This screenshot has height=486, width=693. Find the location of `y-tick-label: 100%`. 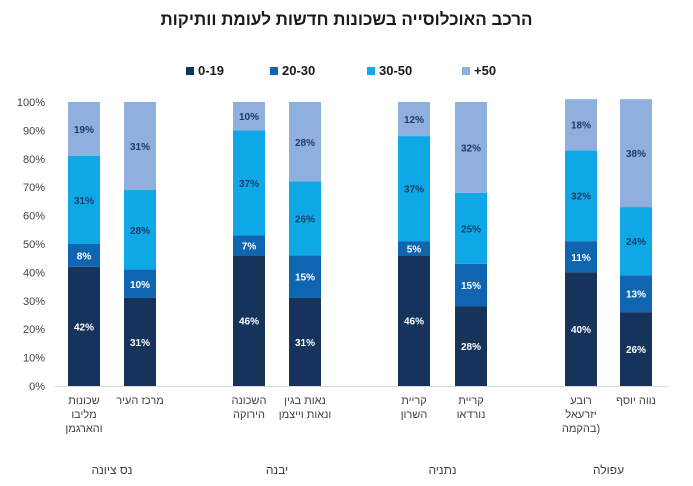

y-tick-label: 100% is located at coordinates (31, 103).